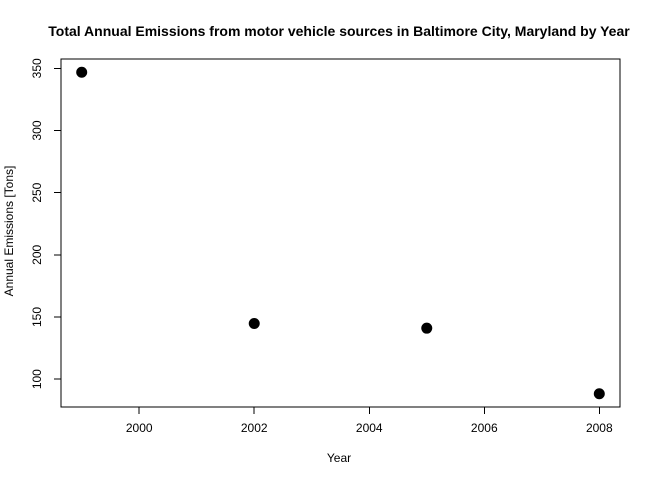 The image size is (650, 480). Describe the element at coordinates (369, 420) in the screenshot. I see `x-axis: 2000 2002 2004 2006 2008` at that location.